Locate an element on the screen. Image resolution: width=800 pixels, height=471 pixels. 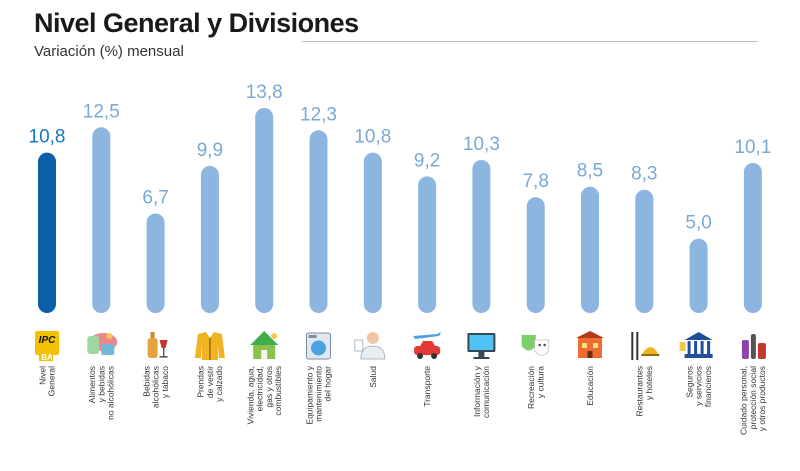
value-label-1: 12,5 is located at coordinates (101, 111).